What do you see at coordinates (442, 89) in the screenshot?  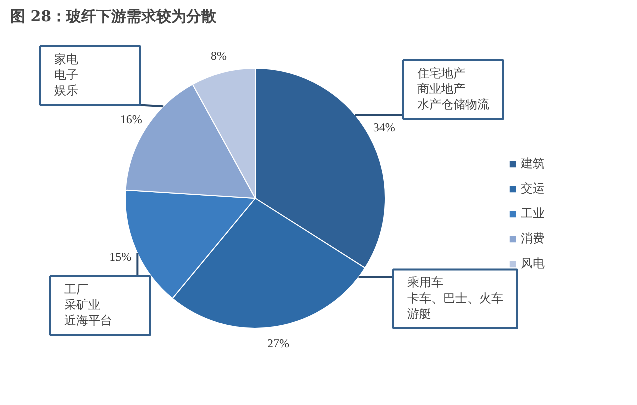 I see `text: 商业地产` at bounding box center [442, 89].